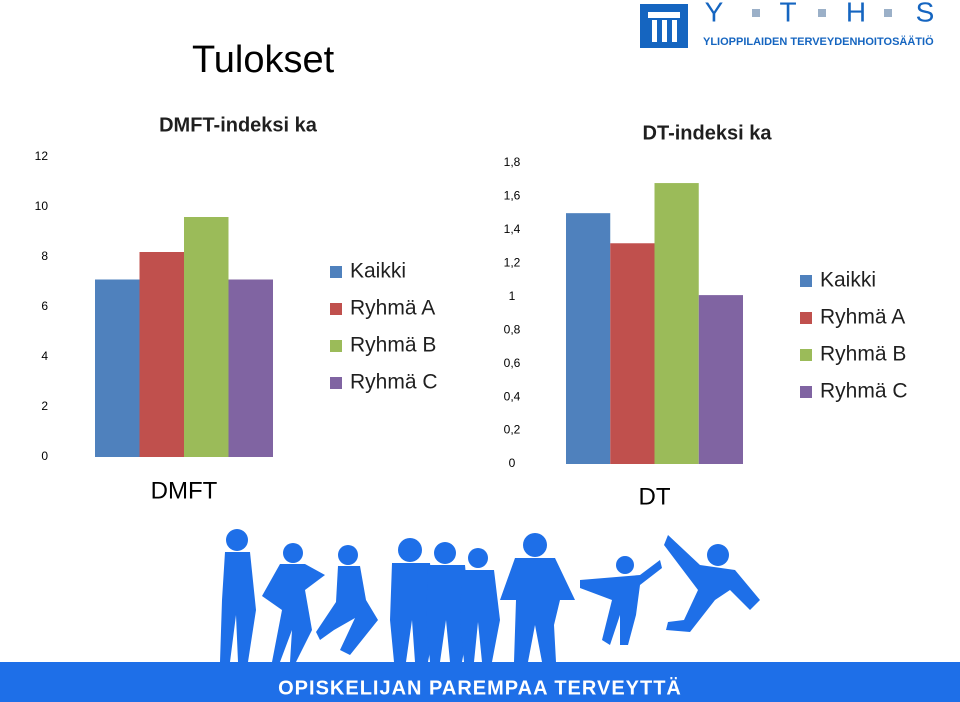 This screenshot has height=702, width=960. Describe the element at coordinates (512, 196) in the screenshot. I see `y-tick-label: 1,6` at that location.